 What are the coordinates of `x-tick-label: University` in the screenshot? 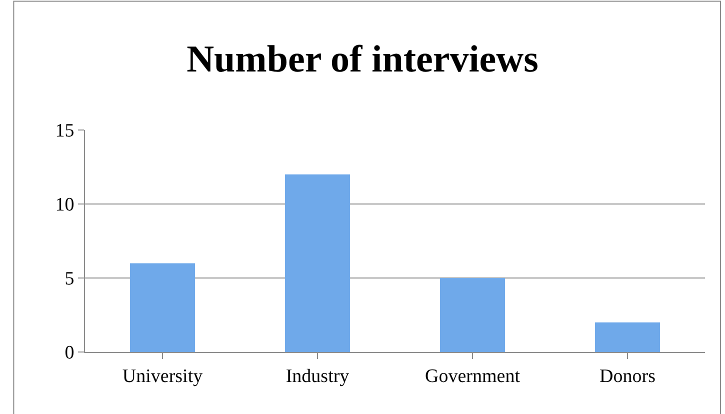 It's located at (163, 376).